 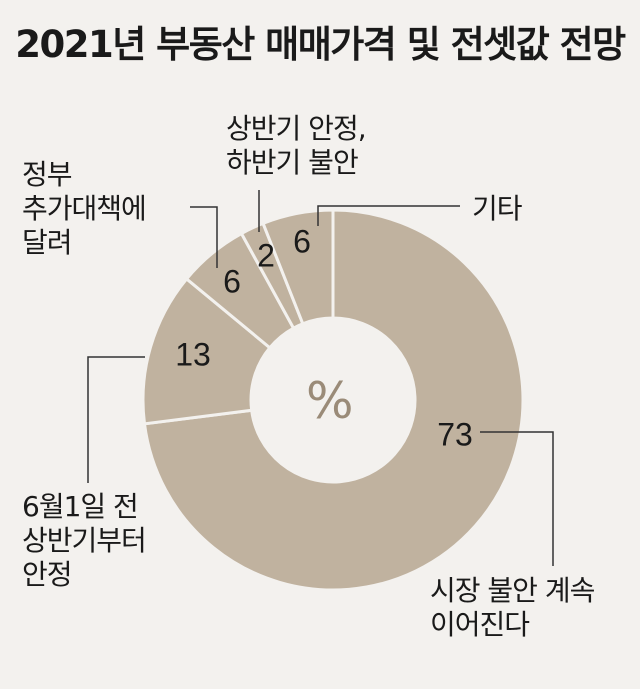 I want to click on value-label-first-half-stable: 2, so click(x=266, y=255).